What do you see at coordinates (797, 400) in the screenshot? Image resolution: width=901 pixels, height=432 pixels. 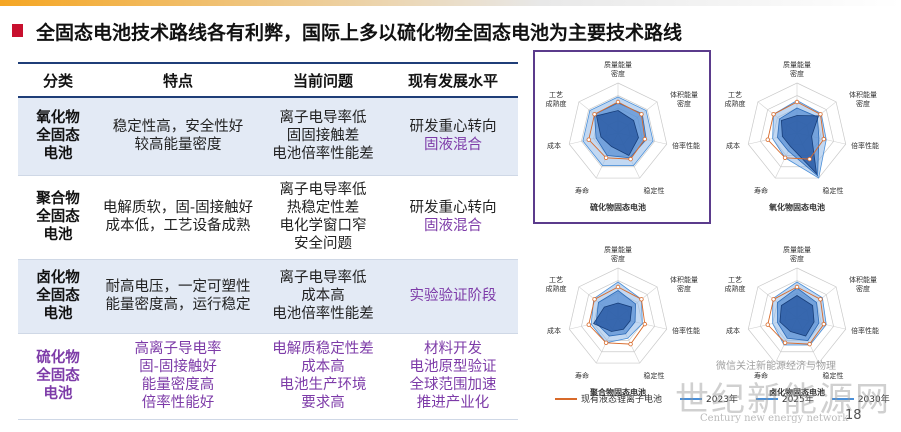 I see `legend-label: 2025年` at bounding box center [797, 400].